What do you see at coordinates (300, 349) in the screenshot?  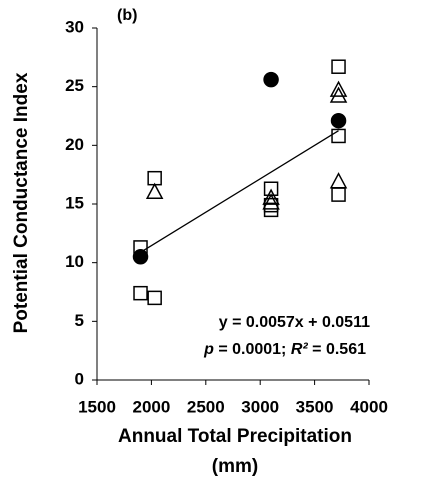 I see `stats-part: R²` at bounding box center [300, 349].